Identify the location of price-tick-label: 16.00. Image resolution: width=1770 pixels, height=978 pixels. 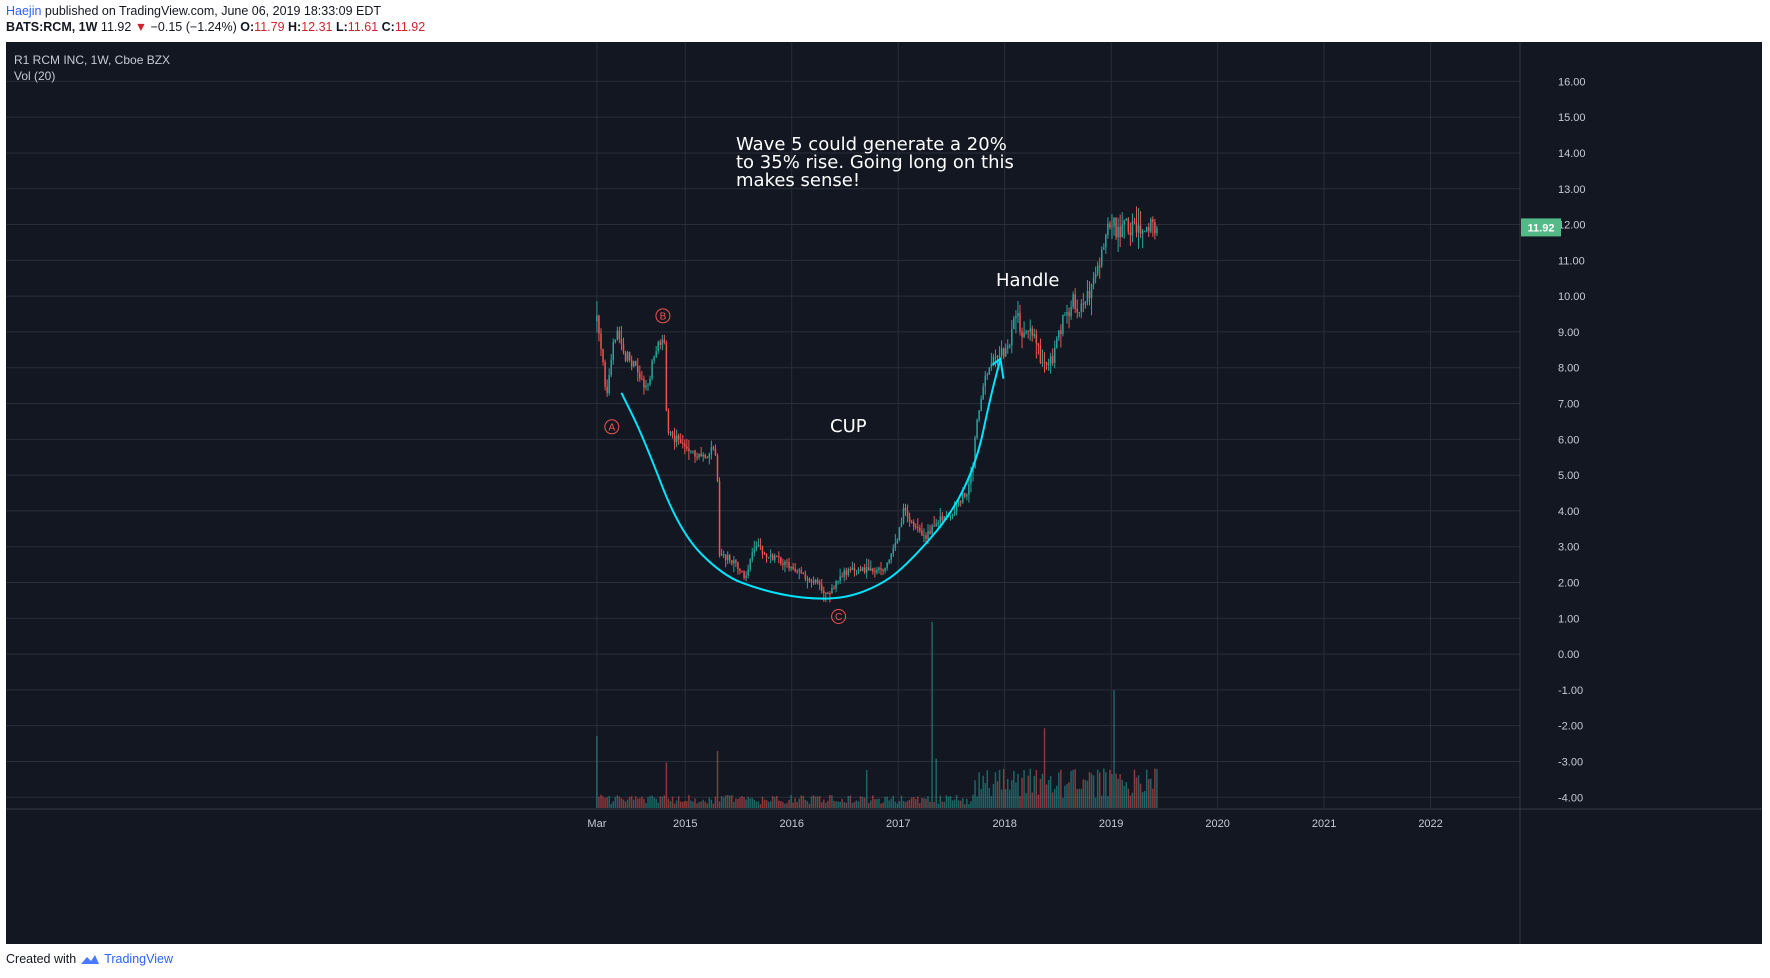
(1572, 82).